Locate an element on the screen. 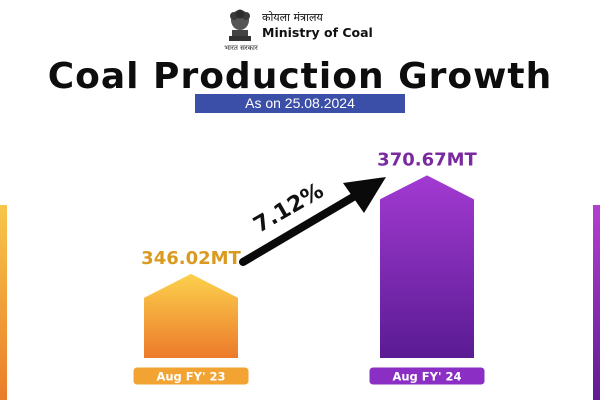 The height and width of the screenshot is (400, 600). bar-value-label-1: 346.02MT is located at coordinates (191, 258).